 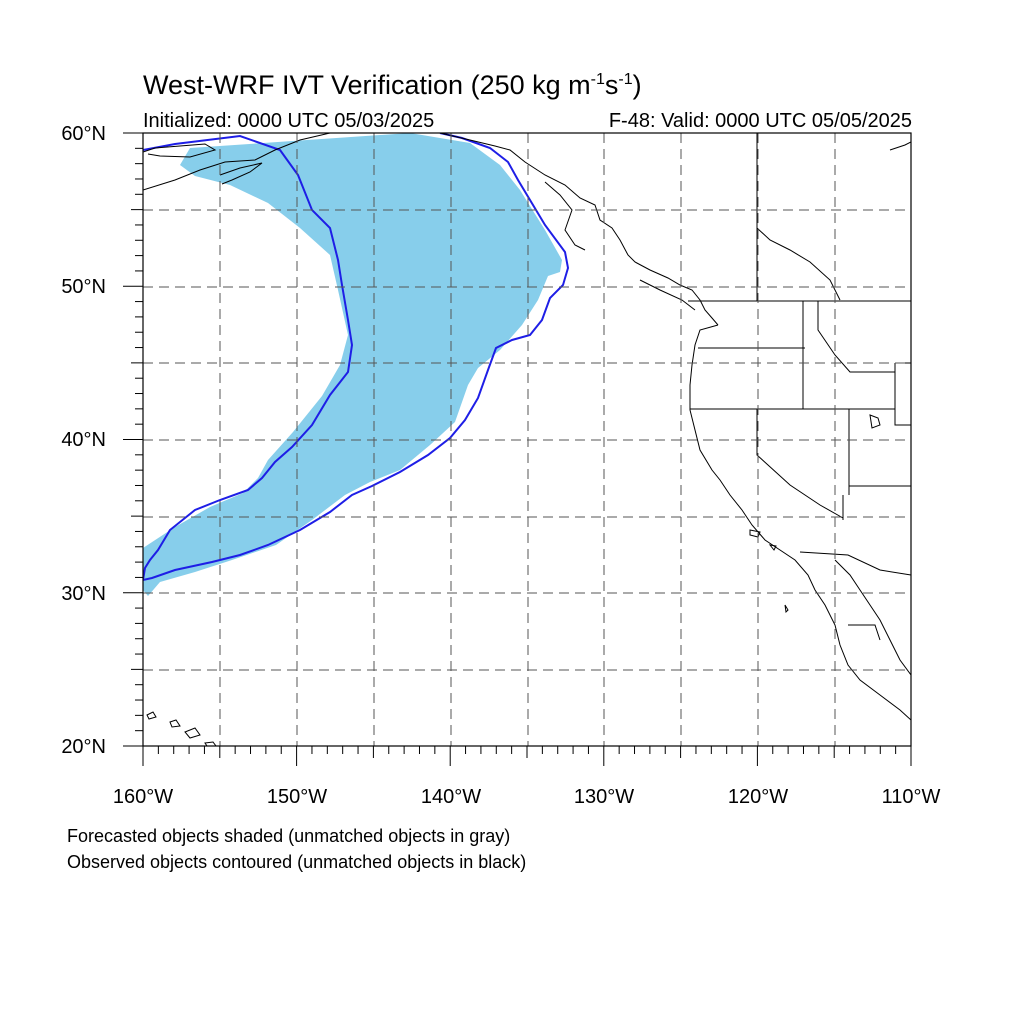 What do you see at coordinates (83, 747) in the screenshot?
I see `lat-label-20n: 20°N` at bounding box center [83, 747].